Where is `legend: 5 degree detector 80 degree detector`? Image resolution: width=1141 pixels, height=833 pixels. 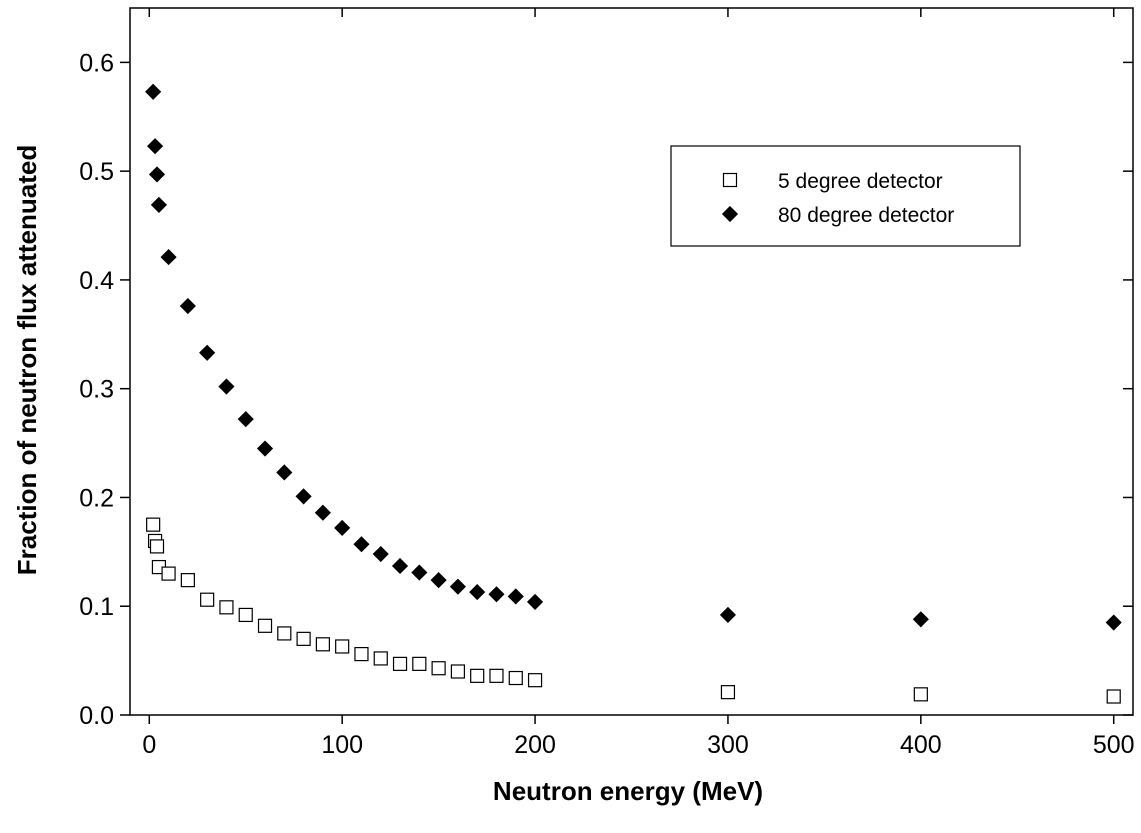 legend: 5 degree detector 80 degree detector is located at coordinates (845, 196).